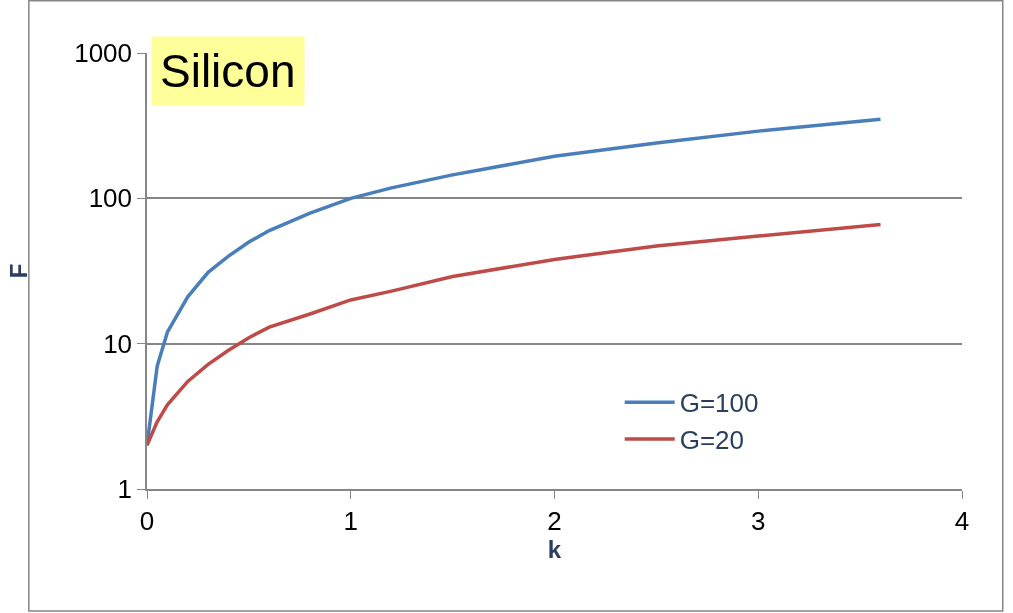 The height and width of the screenshot is (613, 1013). I want to click on x-tick-label: 4, so click(962, 520).